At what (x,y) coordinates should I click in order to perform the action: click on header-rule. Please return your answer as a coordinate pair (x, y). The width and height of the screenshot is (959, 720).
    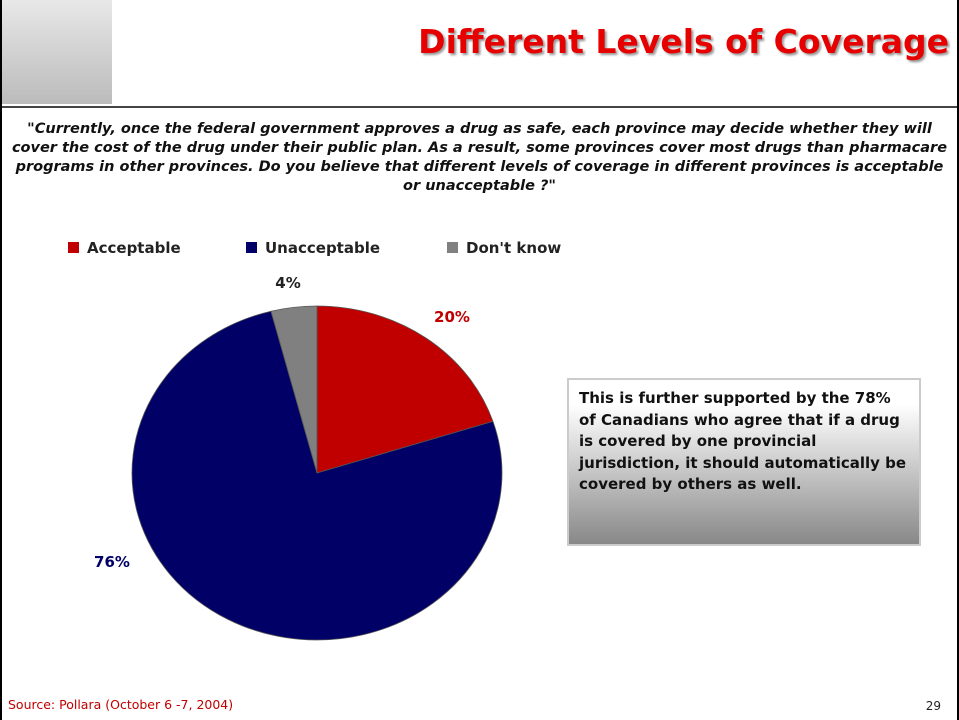
    Looking at the image, I should click on (479, 107).